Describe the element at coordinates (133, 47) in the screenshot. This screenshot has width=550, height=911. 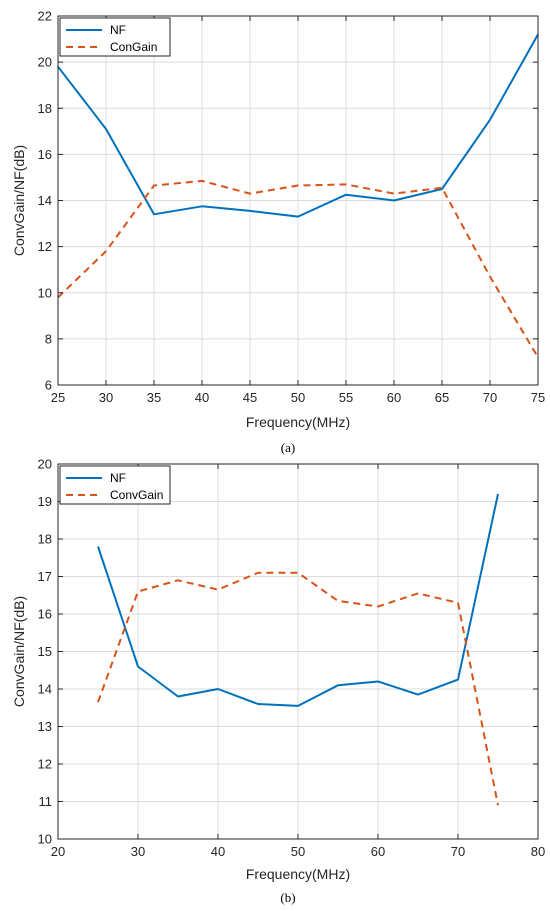
I see `legend-label-congain: ConGain` at that location.